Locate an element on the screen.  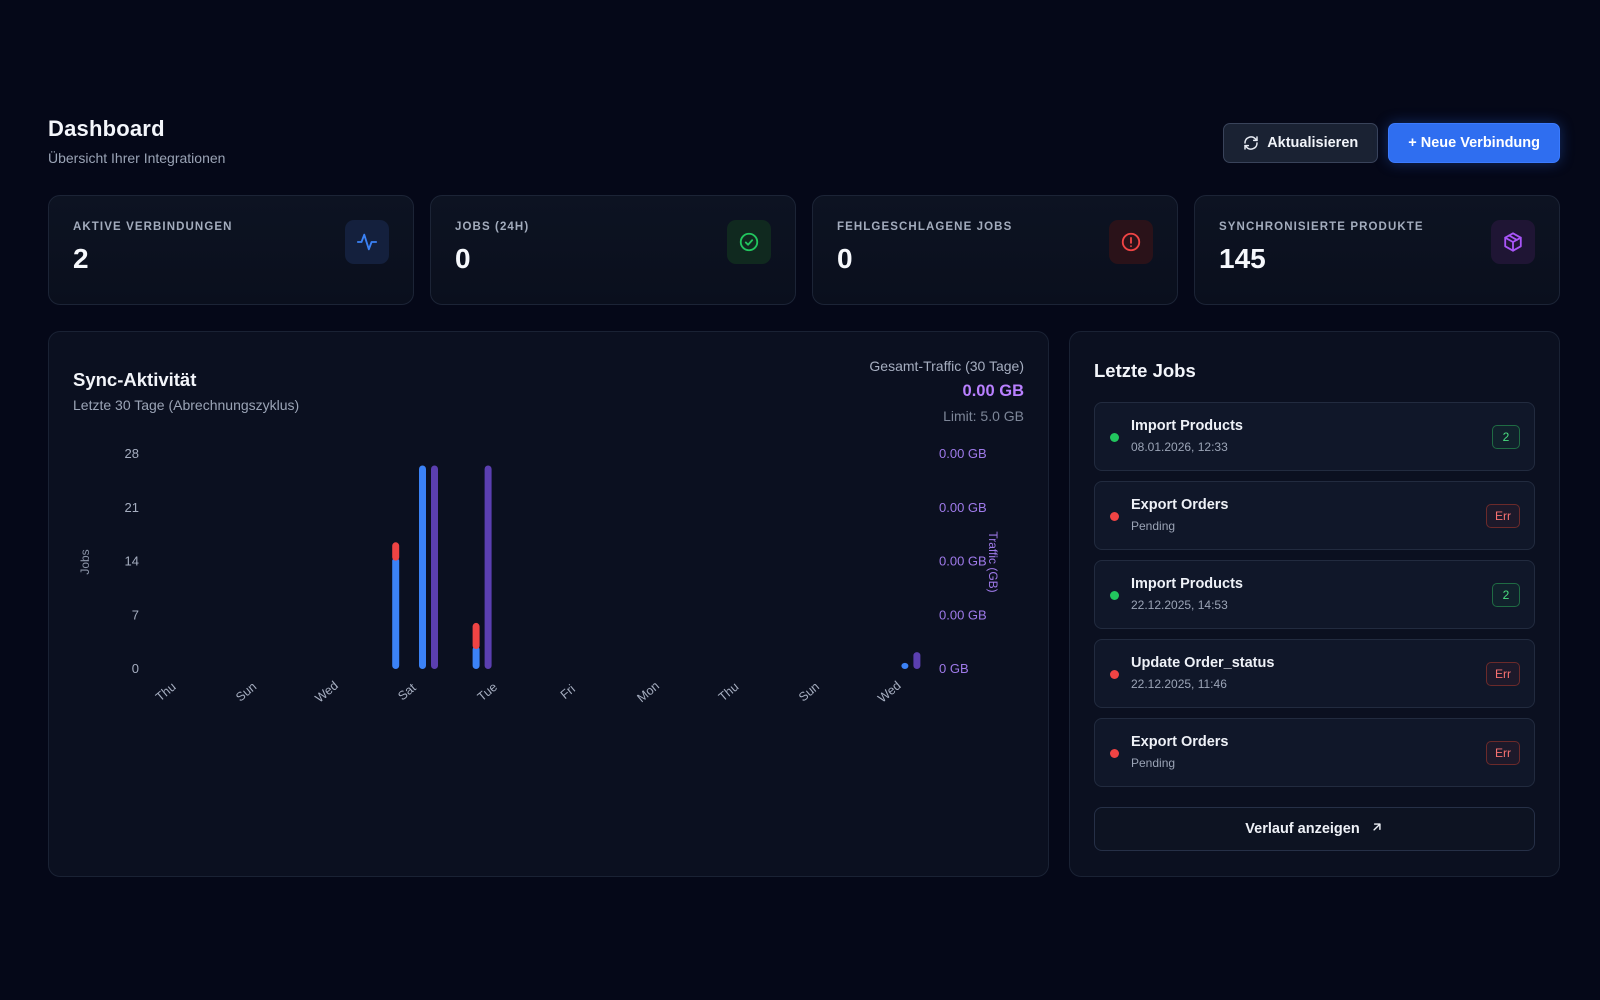
traffic-label: Gesamt-Traffic (30 Tage) is located at coordinates (946, 366).